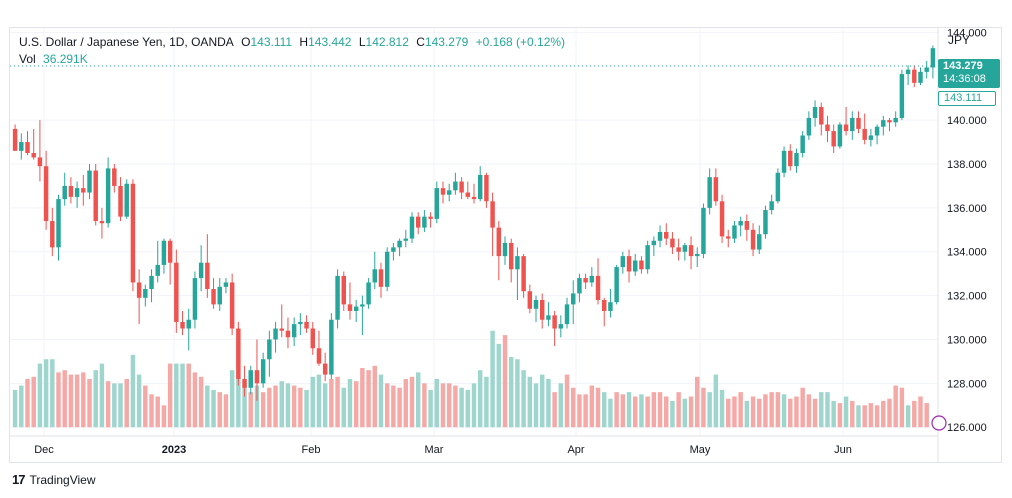 The height and width of the screenshot is (498, 1012). What do you see at coordinates (843, 450) in the screenshot?
I see `x-tick-label: Jun` at bounding box center [843, 450].